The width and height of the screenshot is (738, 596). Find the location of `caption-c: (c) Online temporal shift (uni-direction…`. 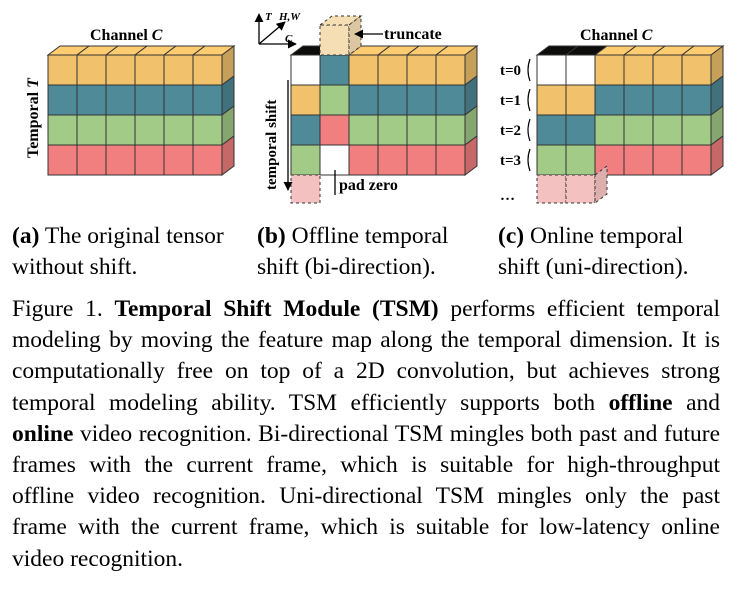

caption-c: (c) Online temporal shift (uni-direction… is located at coordinates (593, 251).